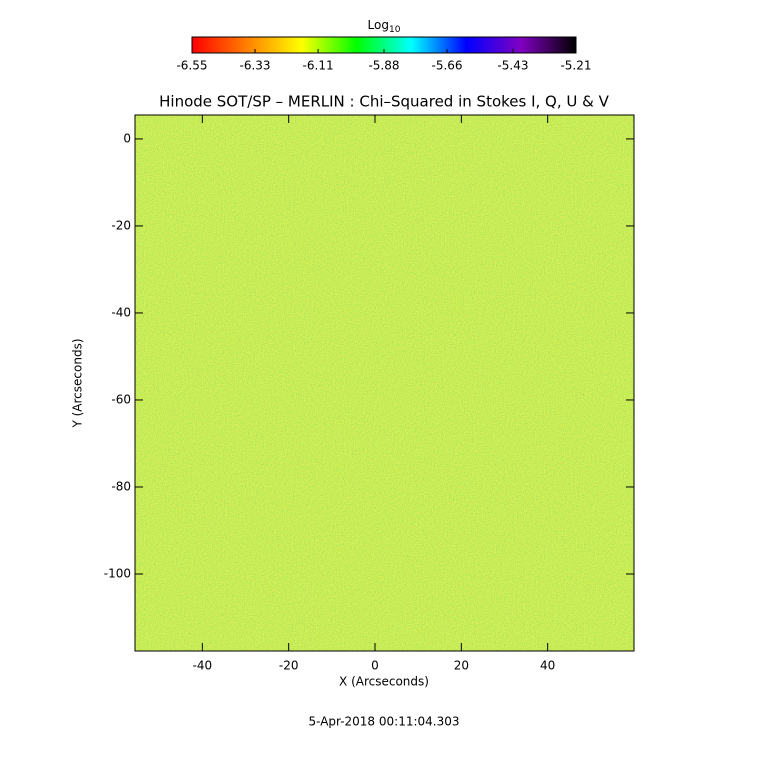 This screenshot has height=772, width=768. What do you see at coordinates (117, 573) in the screenshot?
I see `y-tick-label: -100` at bounding box center [117, 573].